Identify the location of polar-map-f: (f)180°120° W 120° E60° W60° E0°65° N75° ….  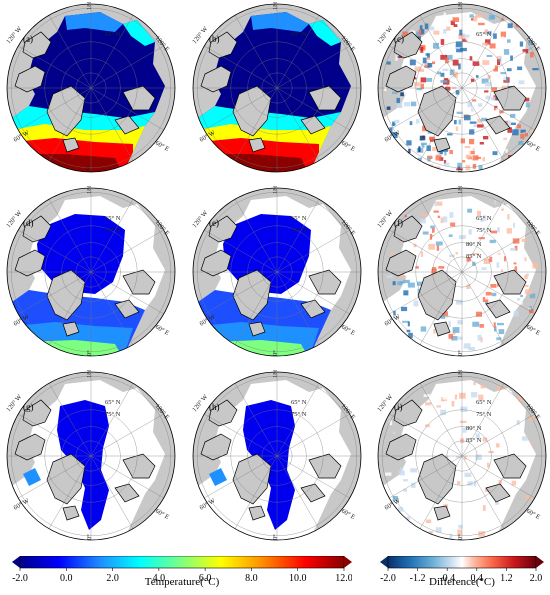
(461, 271).